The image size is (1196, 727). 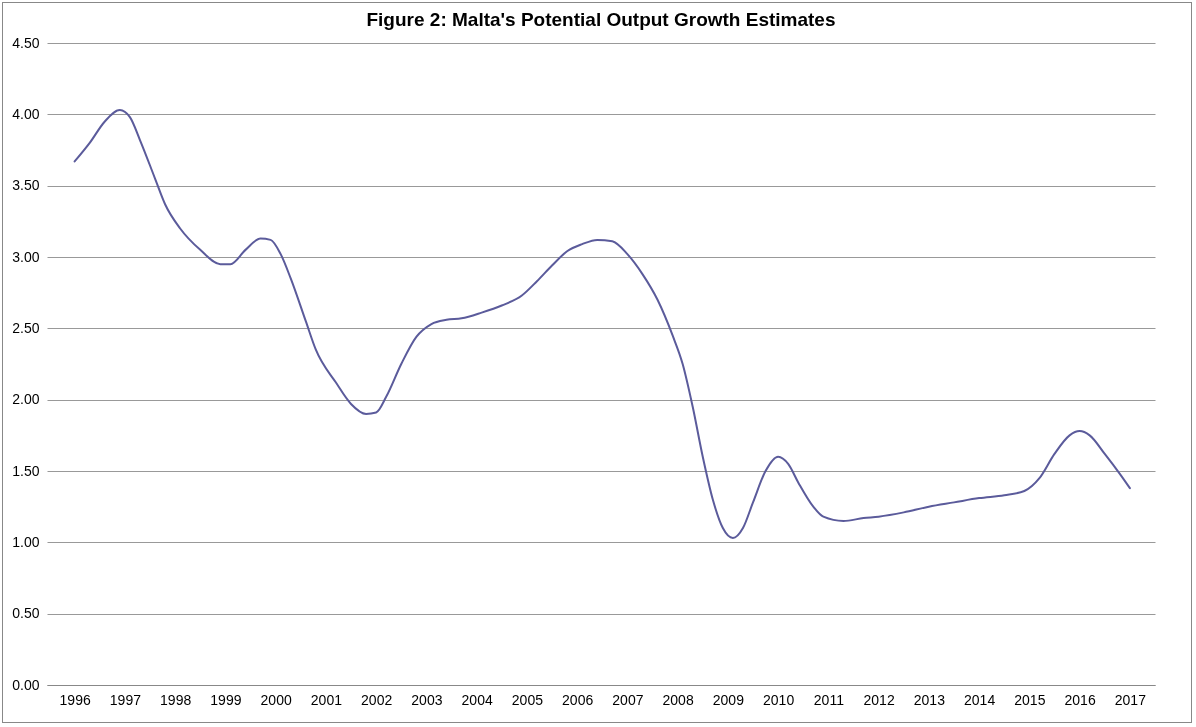 What do you see at coordinates (75, 699) in the screenshot?
I see `x-tick-label: 1996` at bounding box center [75, 699].